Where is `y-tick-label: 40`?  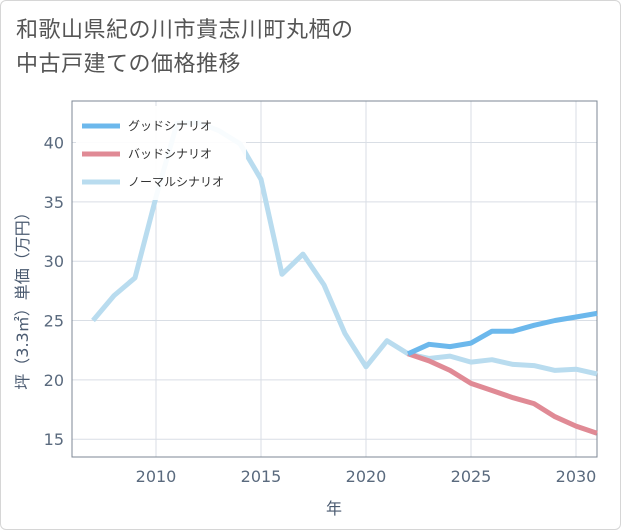 y-tick-label: 40 is located at coordinates (54, 143).